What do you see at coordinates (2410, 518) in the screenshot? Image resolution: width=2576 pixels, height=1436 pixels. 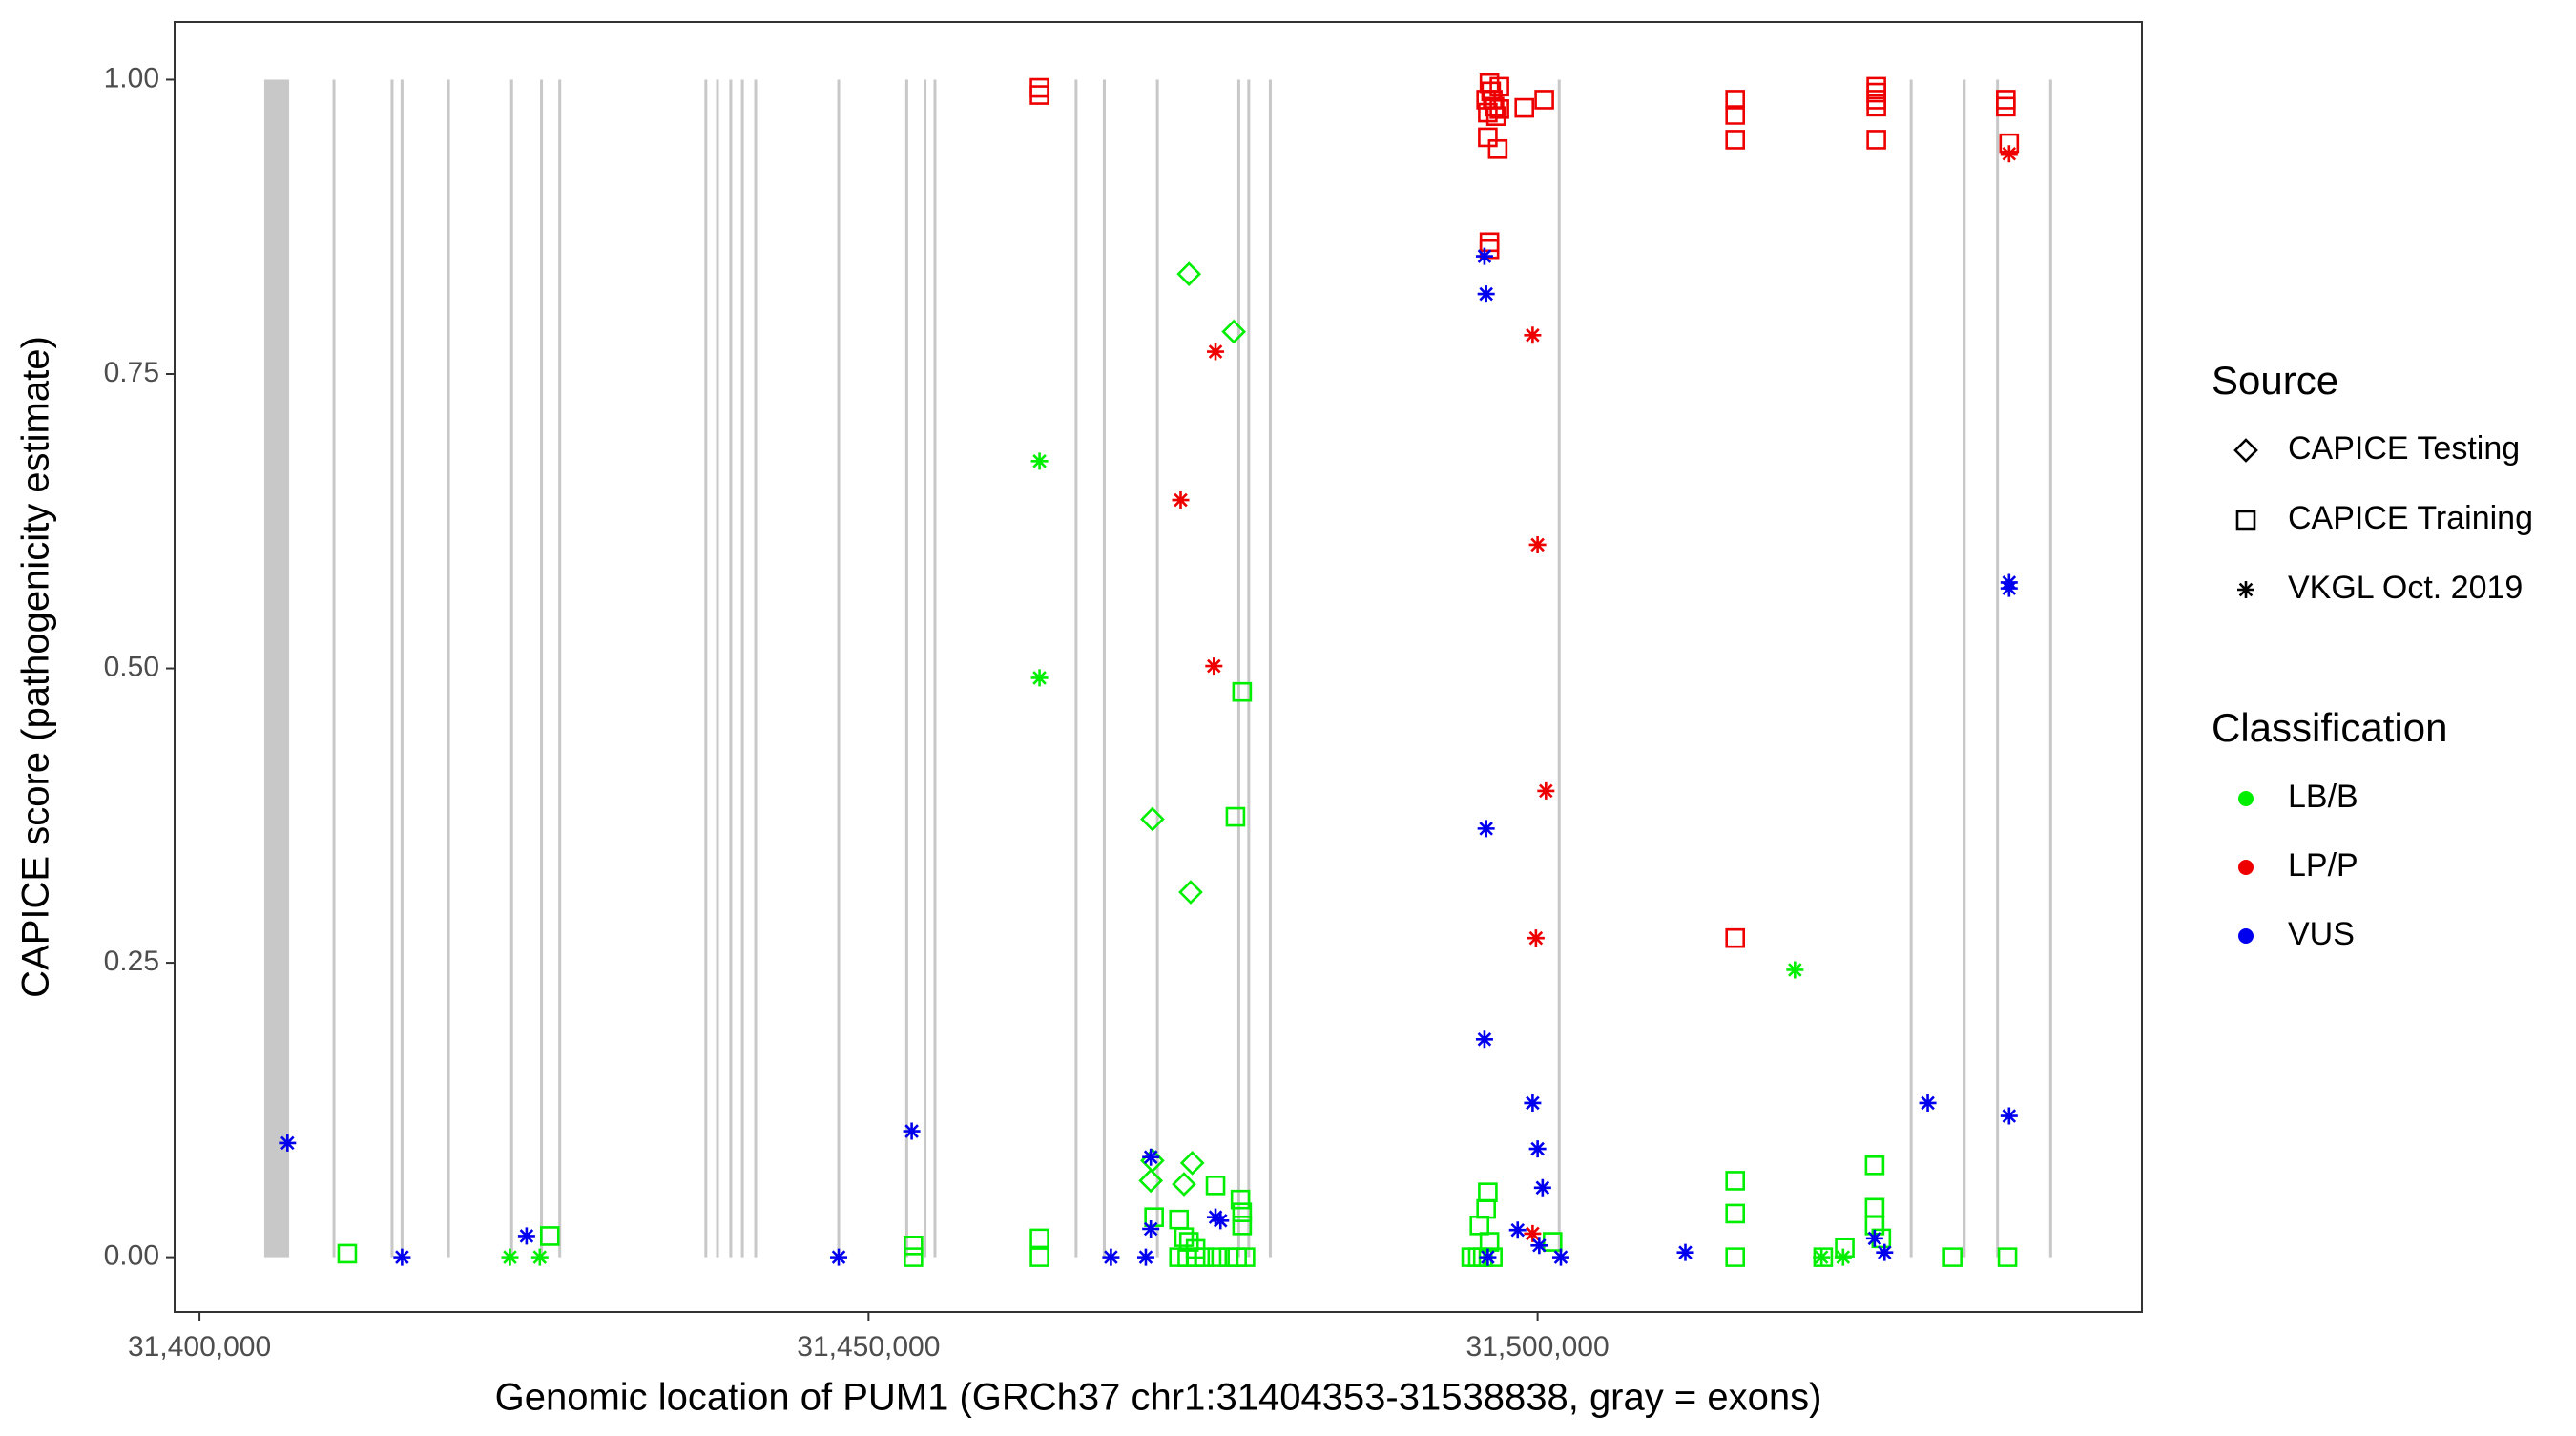 I see `legend-label: CAPICE Training` at bounding box center [2410, 518].